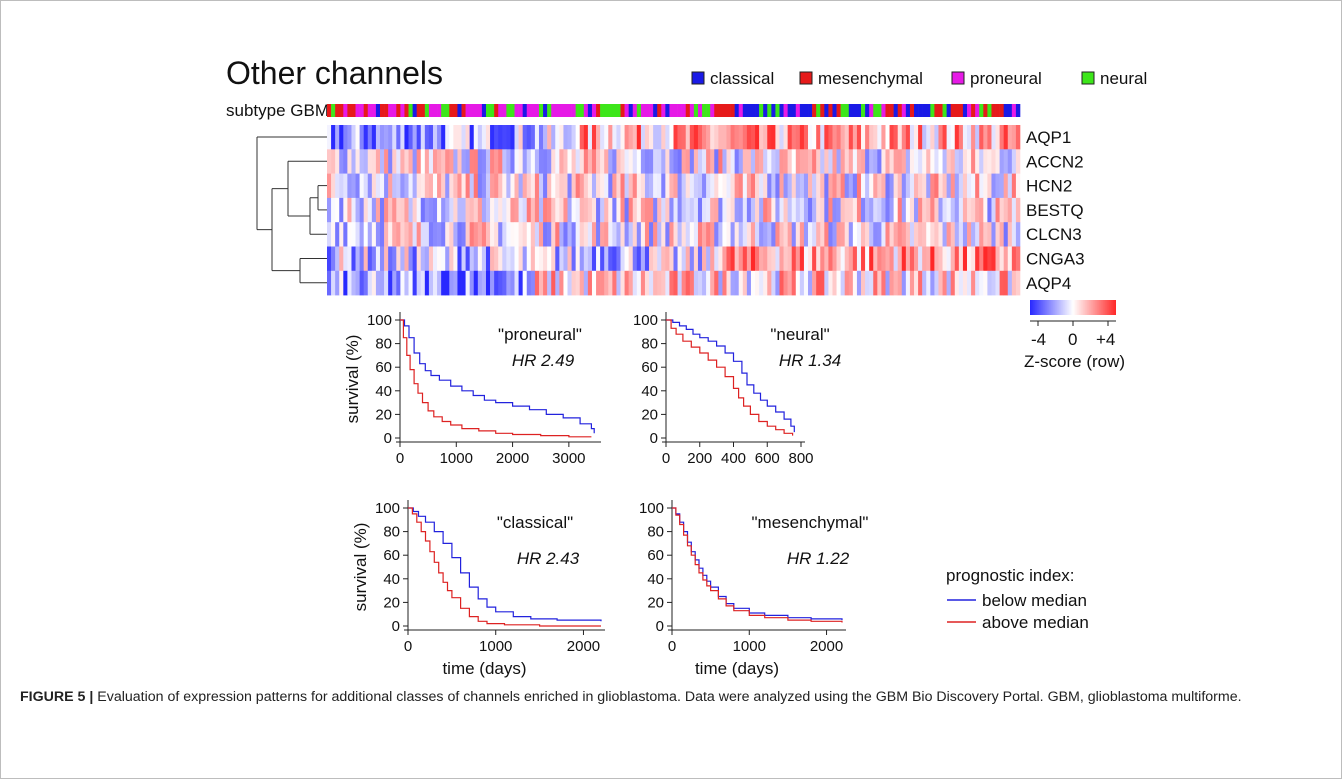 The image size is (1342, 779). I want to click on colorbar-min: -4, so click(1038, 339).